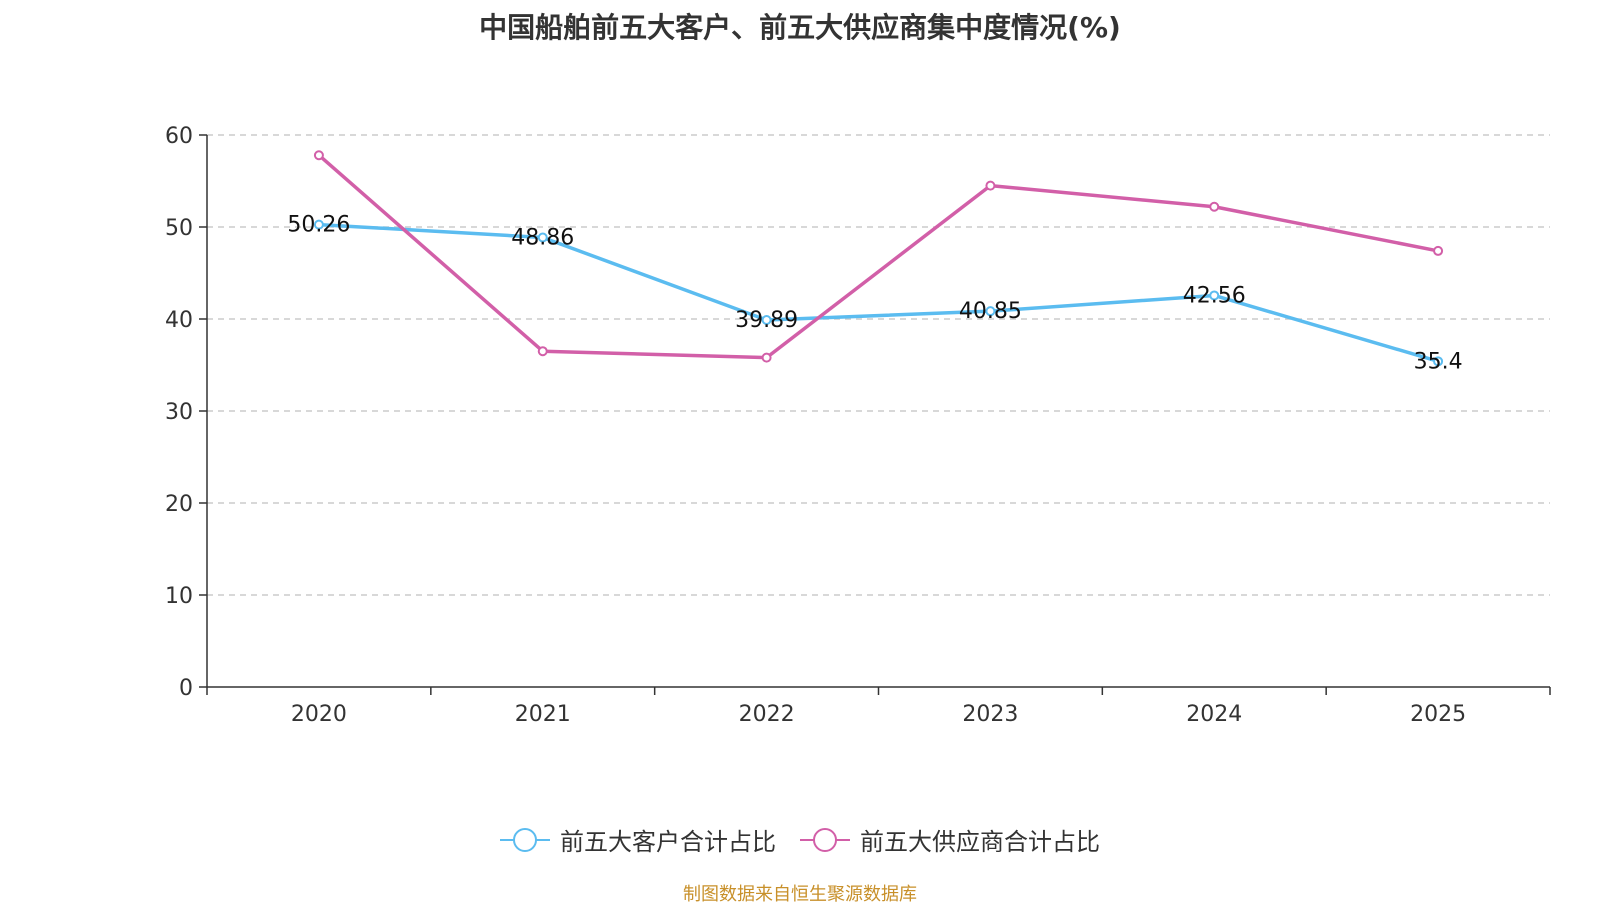 The height and width of the screenshot is (906, 1600). Describe the element at coordinates (179, 320) in the screenshot. I see `y-tick-label-40: 40` at that location.